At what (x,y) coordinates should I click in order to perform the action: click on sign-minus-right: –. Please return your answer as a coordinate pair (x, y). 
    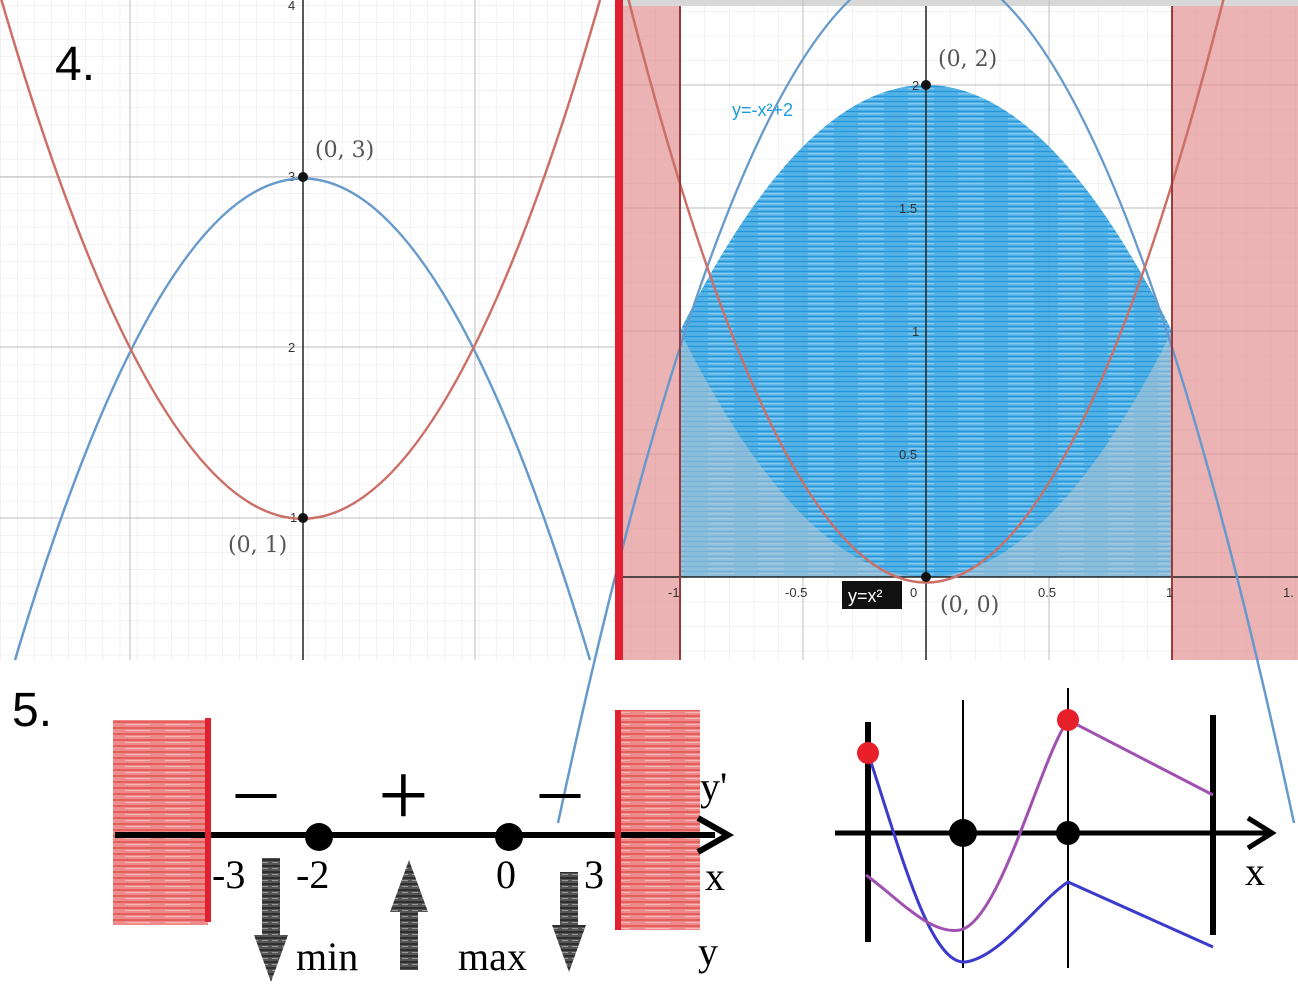
    Looking at the image, I should click on (560, 789).